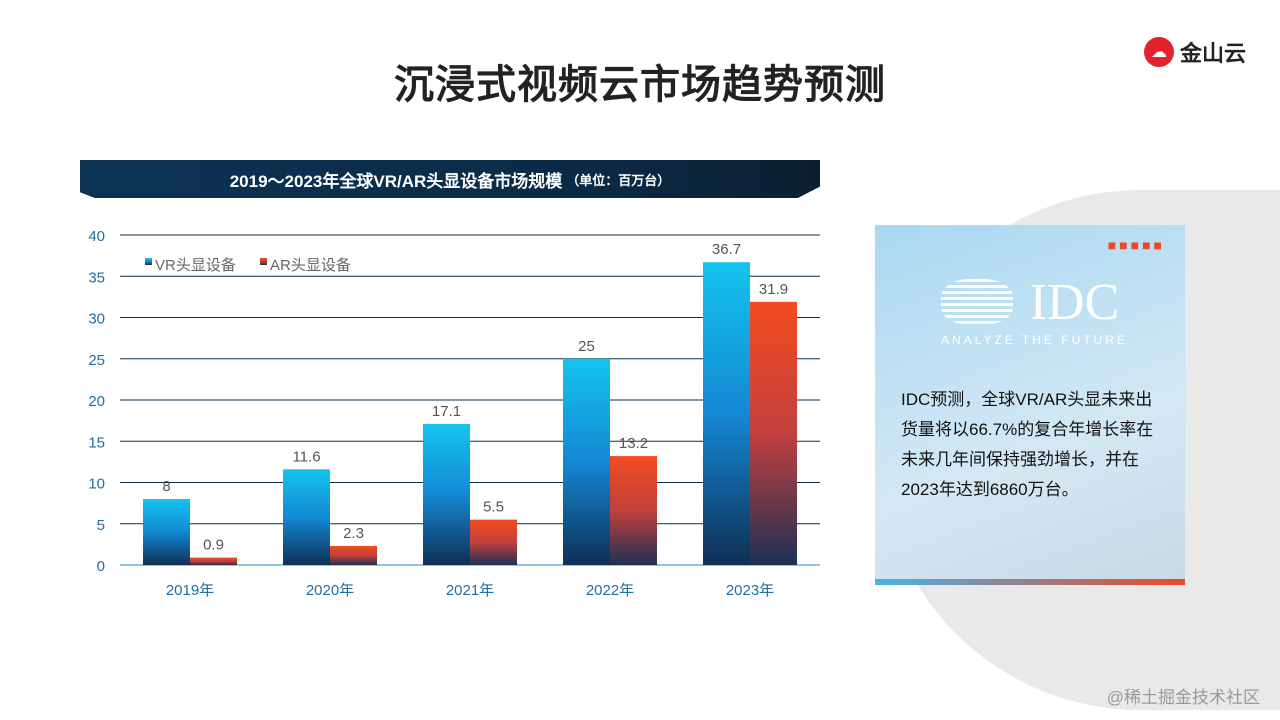  I want to click on data-label: 11.6, so click(306, 456).